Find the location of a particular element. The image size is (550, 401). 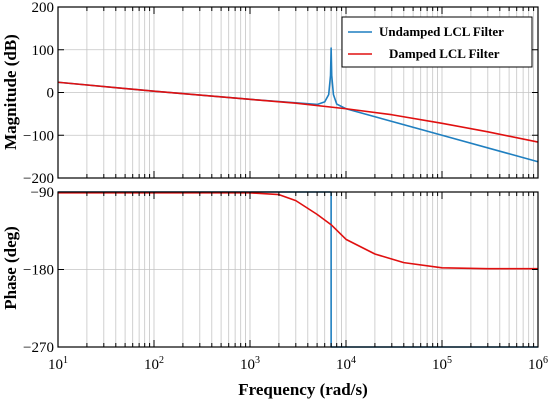

x-tick-label: 10⁴ is located at coordinates (346, 364).